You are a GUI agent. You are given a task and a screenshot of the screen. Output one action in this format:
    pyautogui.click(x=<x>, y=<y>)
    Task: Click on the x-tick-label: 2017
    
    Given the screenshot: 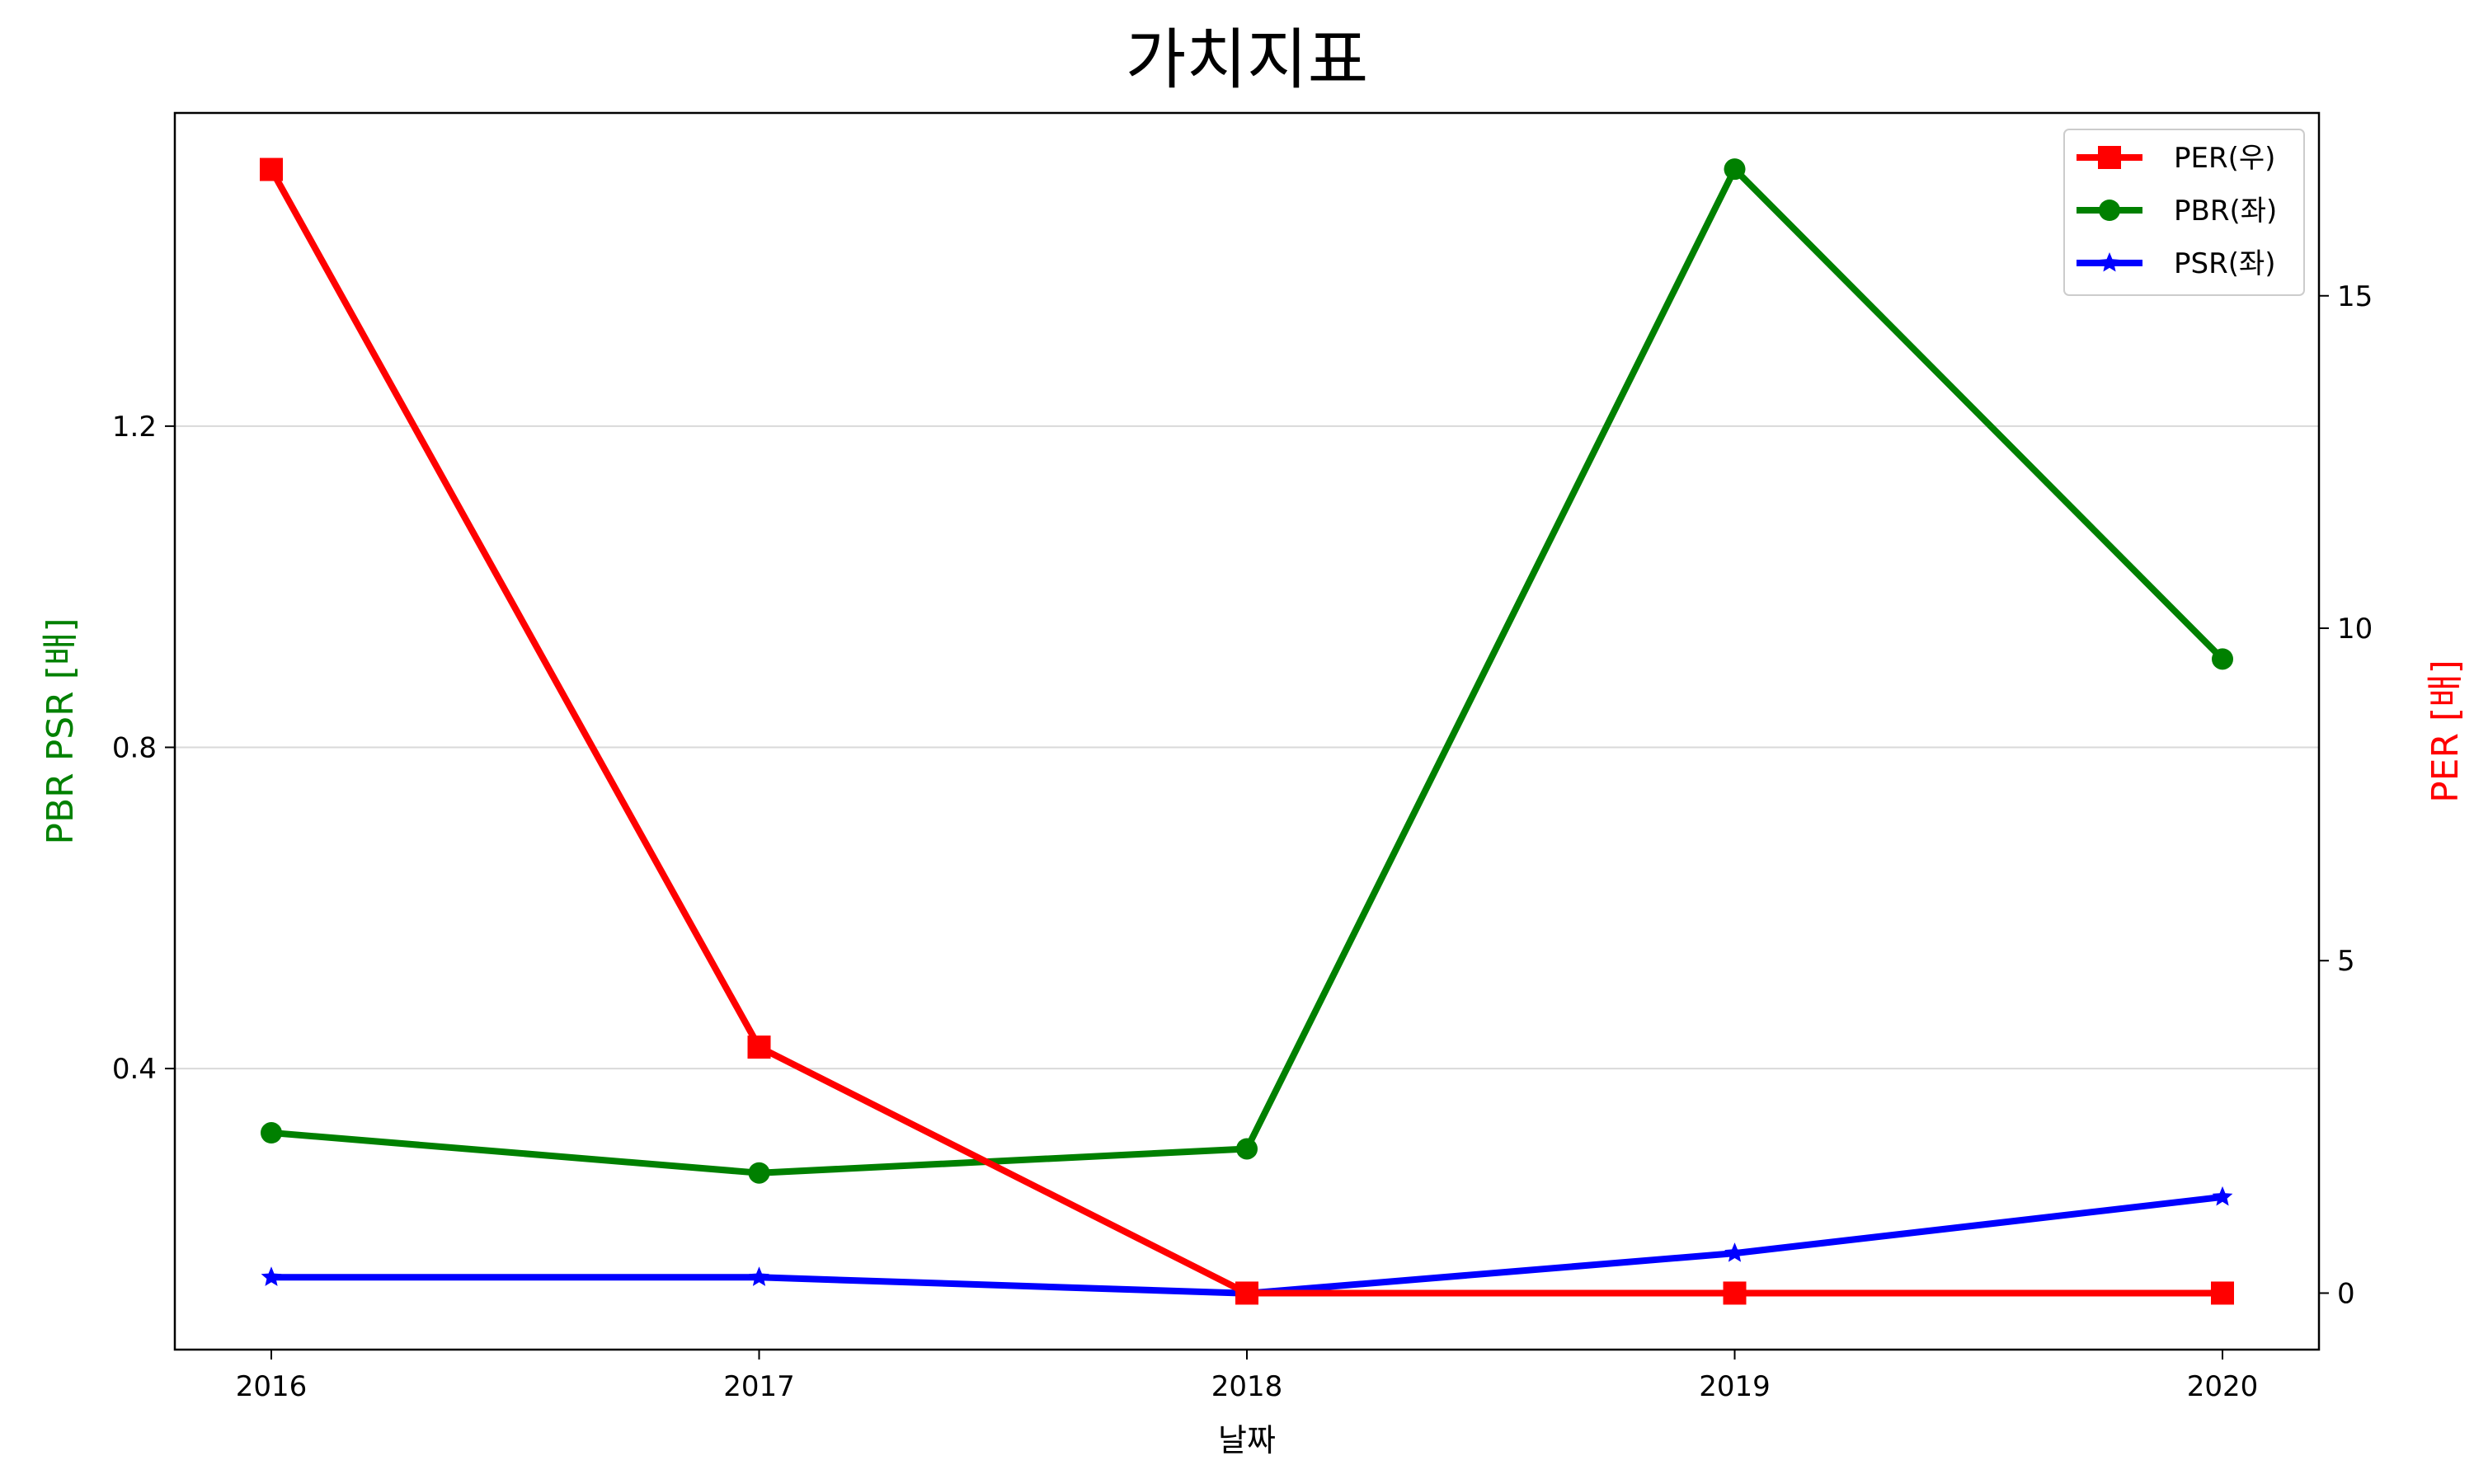 What is the action you would take?
    pyautogui.click(x=759, y=1386)
    